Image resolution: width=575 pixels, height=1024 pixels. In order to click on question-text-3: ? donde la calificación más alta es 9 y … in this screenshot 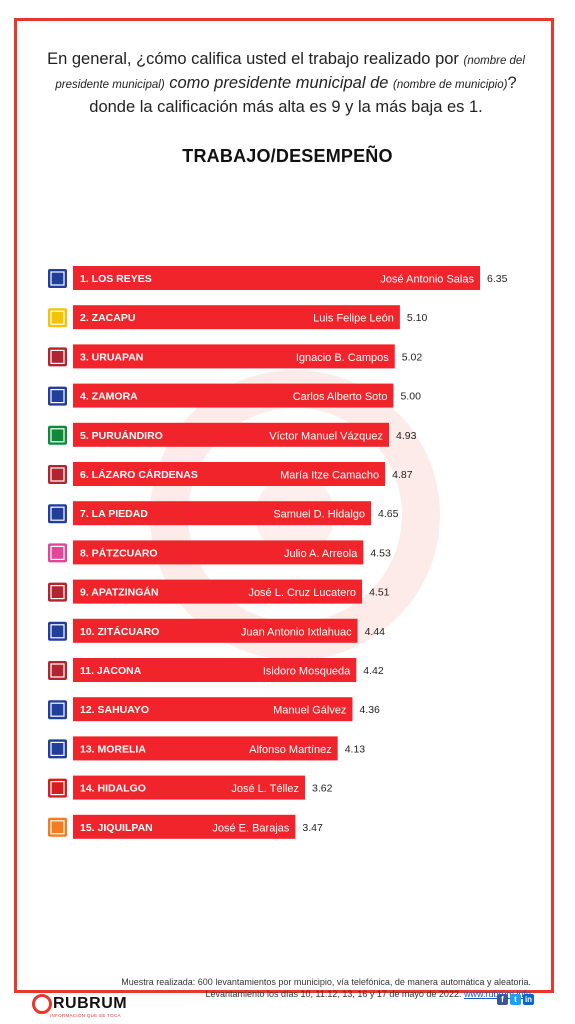, I will do `click(303, 95)`.